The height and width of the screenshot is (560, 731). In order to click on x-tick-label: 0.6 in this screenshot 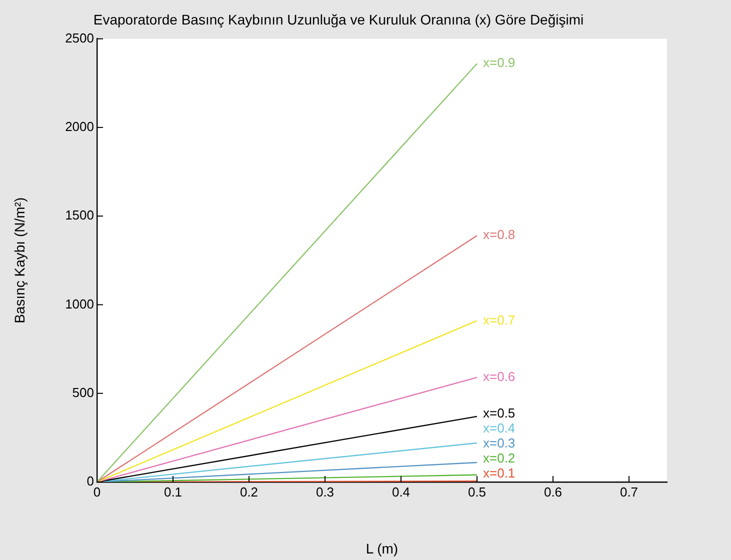, I will do `click(553, 492)`.